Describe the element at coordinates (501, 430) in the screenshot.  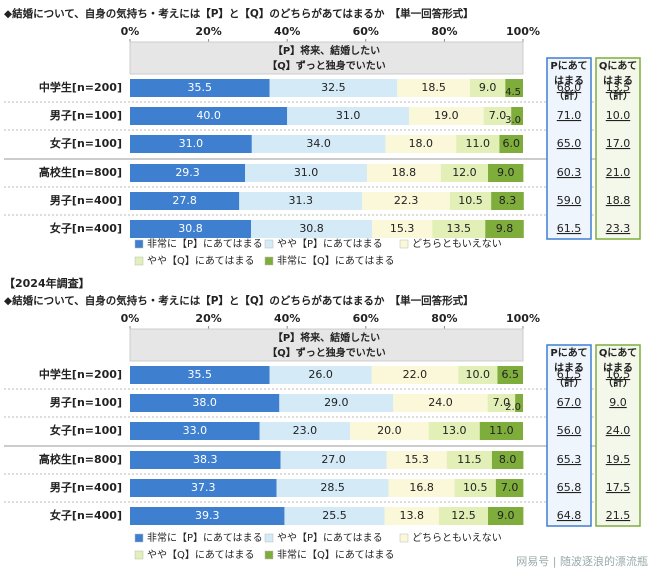
I see `value-label: 11.0` at that location.